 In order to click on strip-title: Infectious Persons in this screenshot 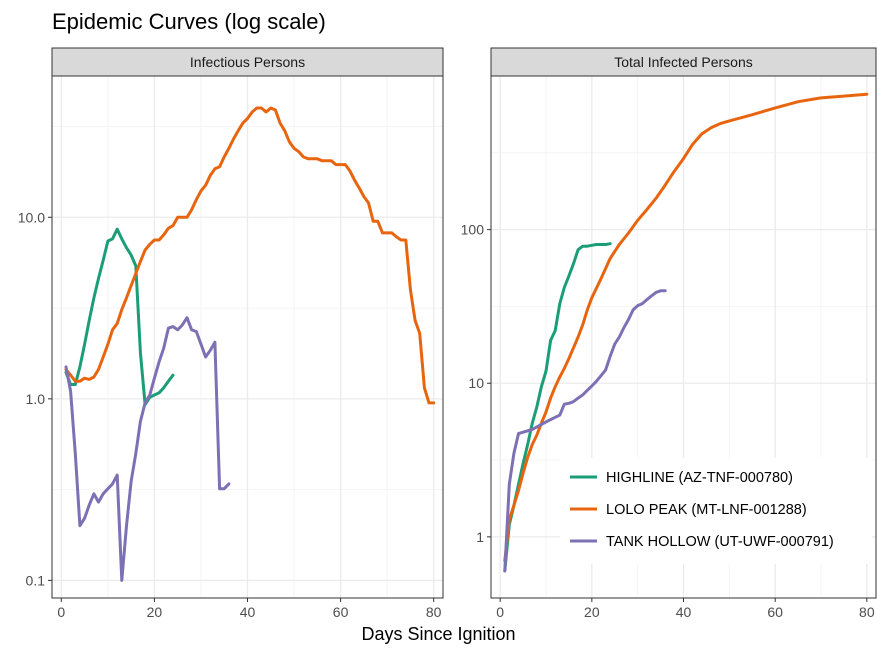, I will do `click(247, 62)`.